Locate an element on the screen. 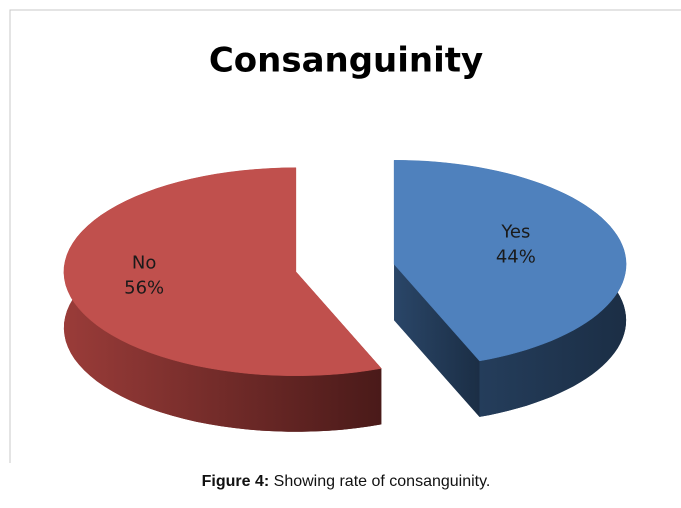  slice is located at coordinates (510, 261).